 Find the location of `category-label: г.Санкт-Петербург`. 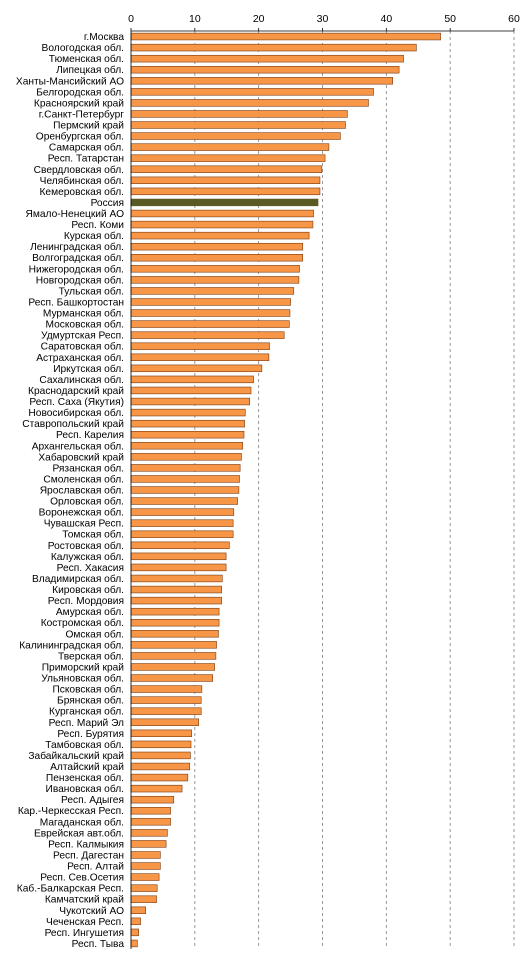

category-label: г.Санкт-Петербург is located at coordinates (81, 114).